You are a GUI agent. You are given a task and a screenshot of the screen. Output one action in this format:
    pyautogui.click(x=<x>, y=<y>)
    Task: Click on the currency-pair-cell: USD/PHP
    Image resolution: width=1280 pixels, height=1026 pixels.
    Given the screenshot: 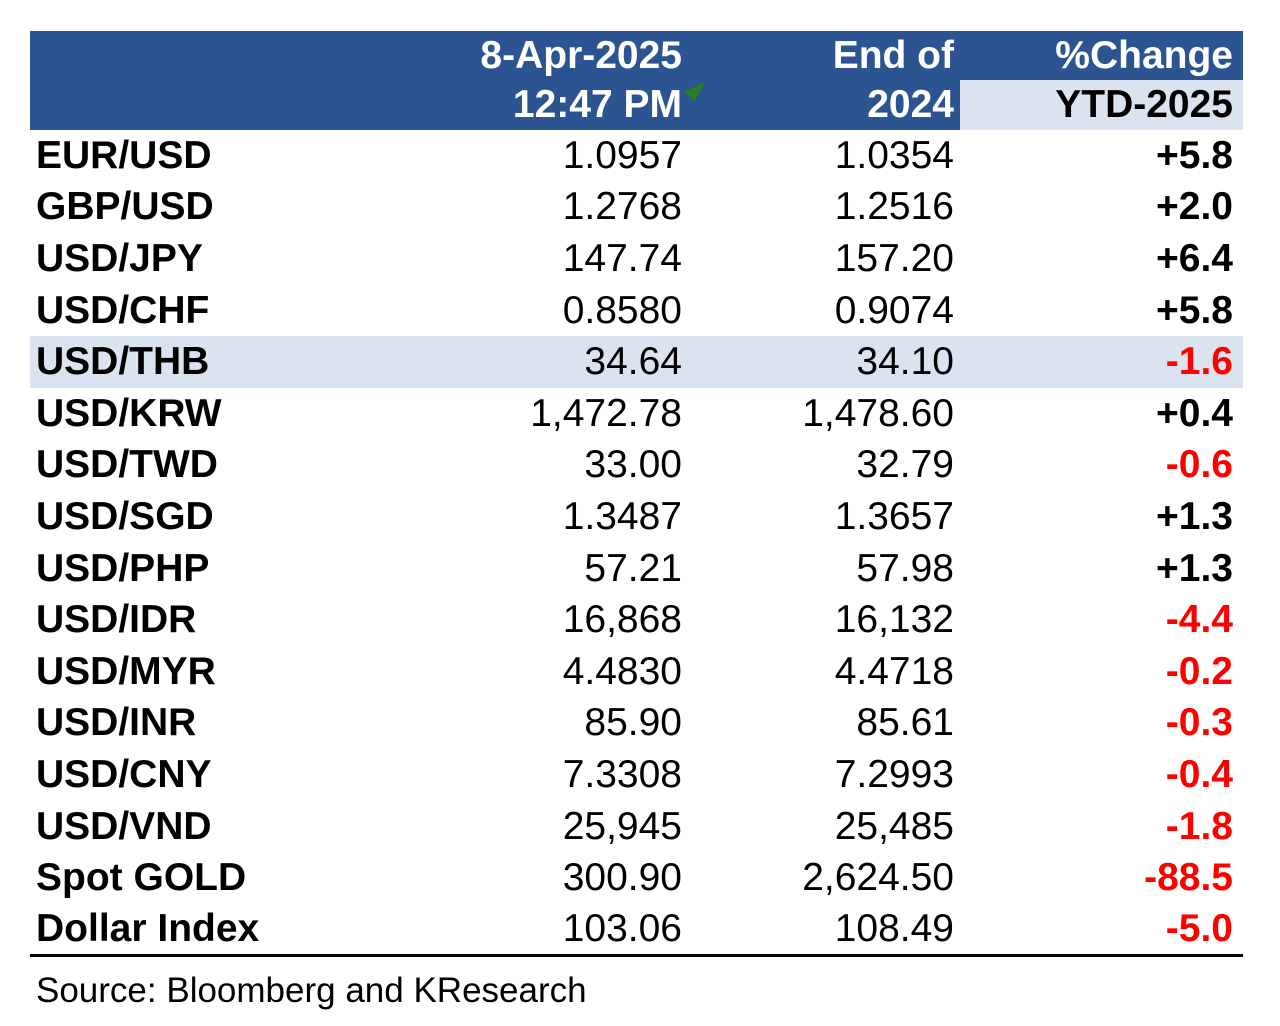 What is the action you would take?
    pyautogui.click(x=210, y=568)
    